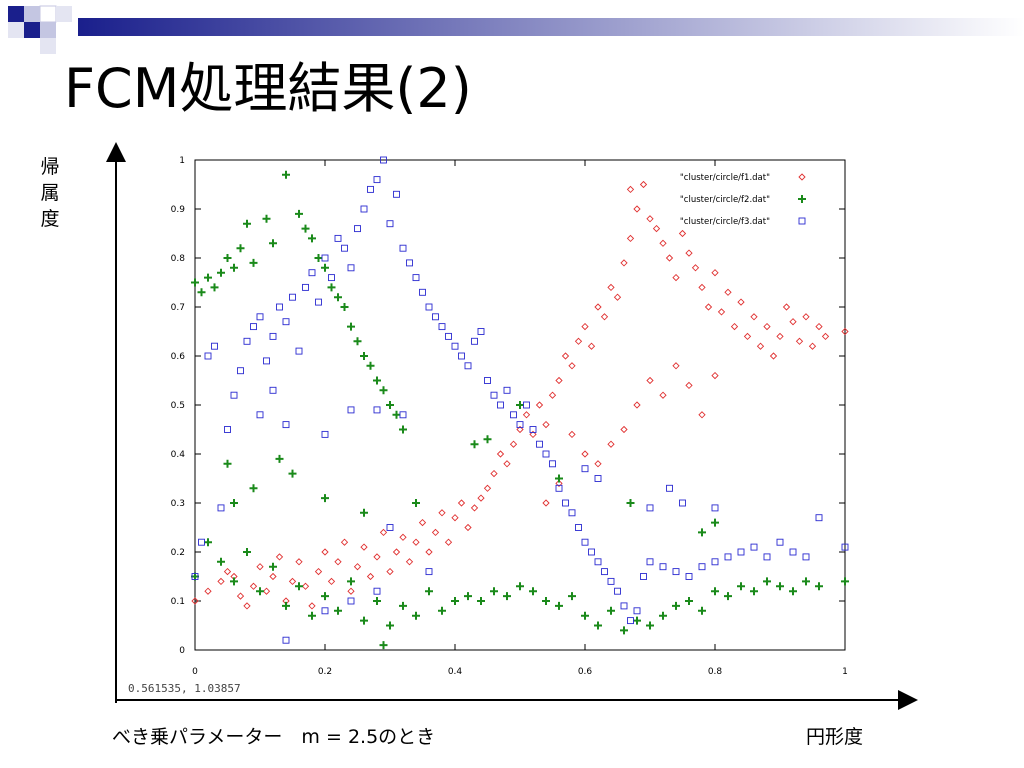 The image size is (1024, 768). I want to click on parameter-note: べき乗パラメーター m = 2.5のとき, so click(274, 737).